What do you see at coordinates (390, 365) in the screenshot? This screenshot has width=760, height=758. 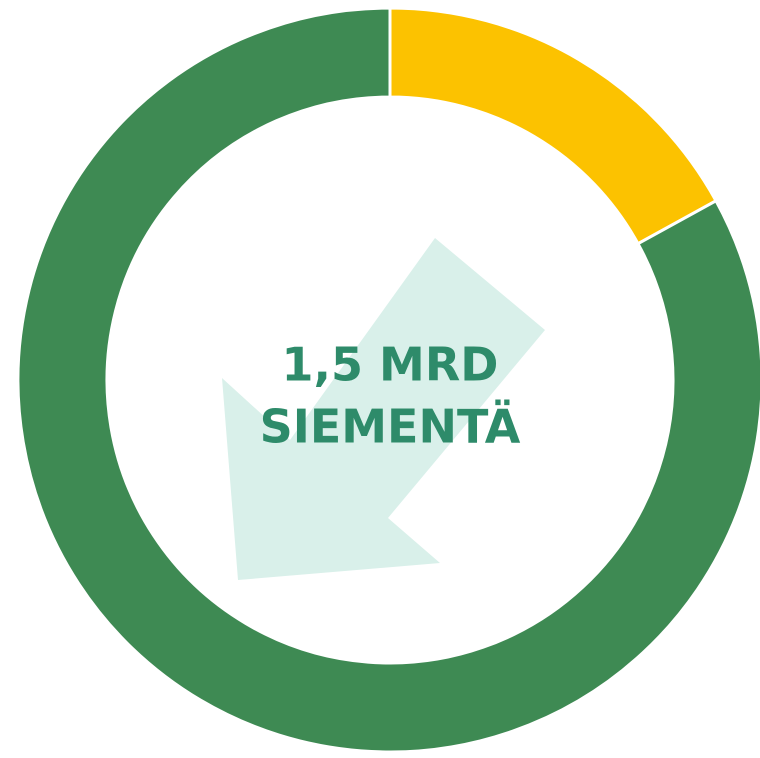 I see `center-text: 1,5 MRD` at bounding box center [390, 365].